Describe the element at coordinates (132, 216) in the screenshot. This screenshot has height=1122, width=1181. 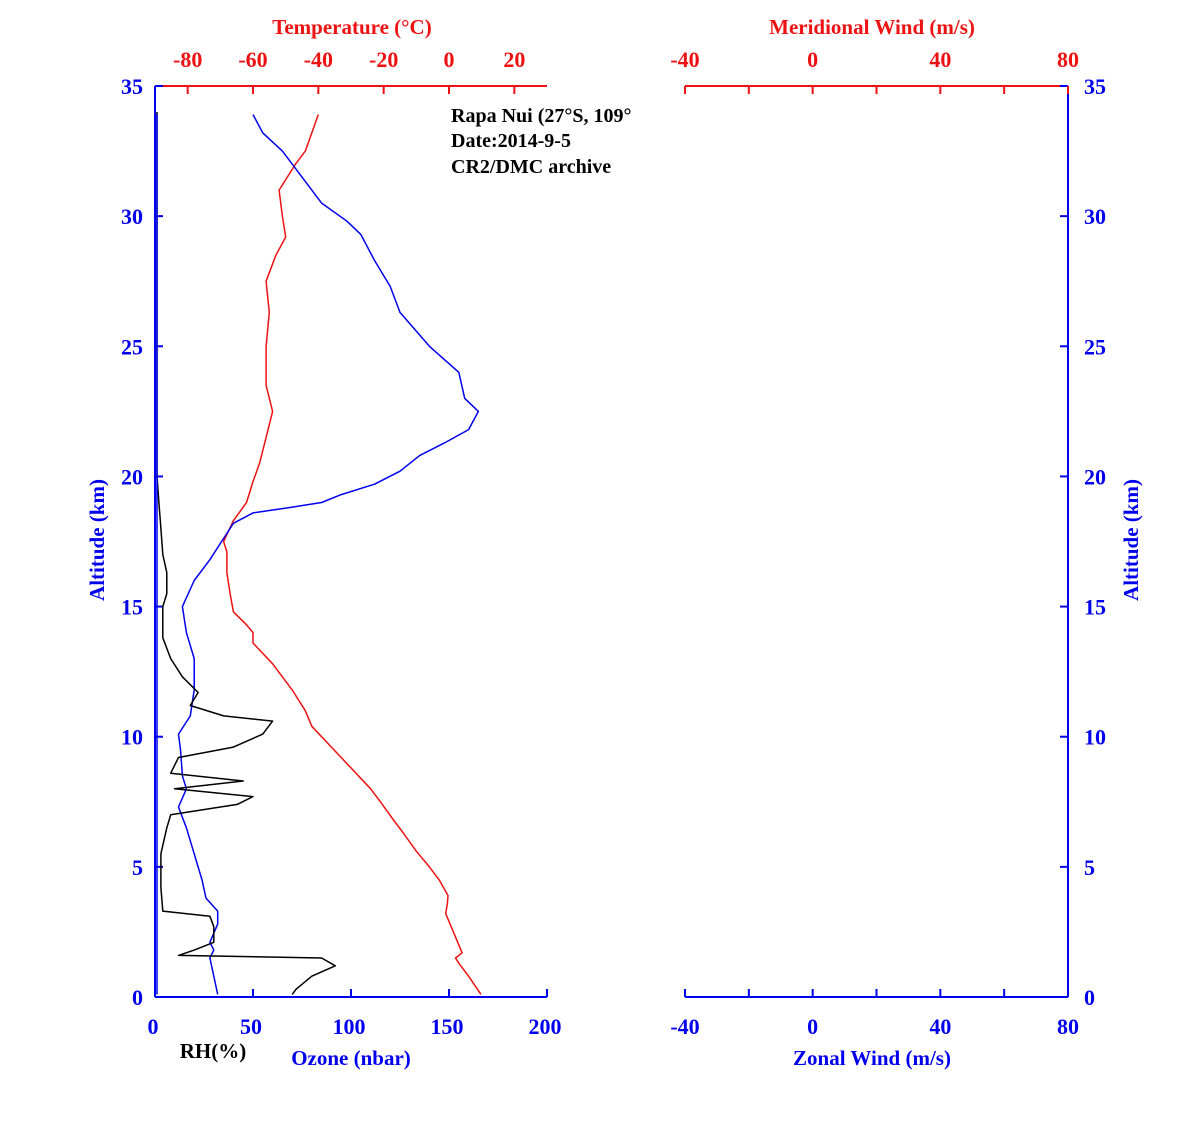
I see `left-altitude-tick-label: 30` at that location.